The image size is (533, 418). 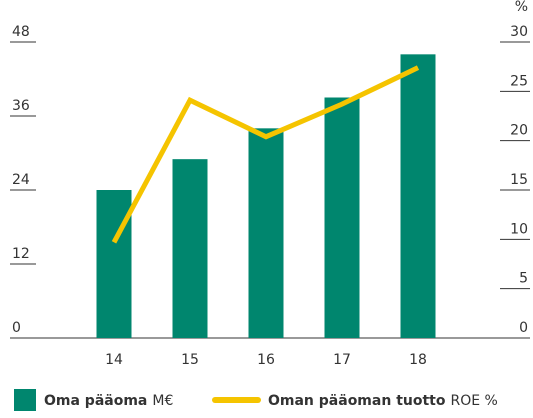 What do you see at coordinates (523, 328) in the screenshot?
I see `y2-tick-label: 0` at bounding box center [523, 328].